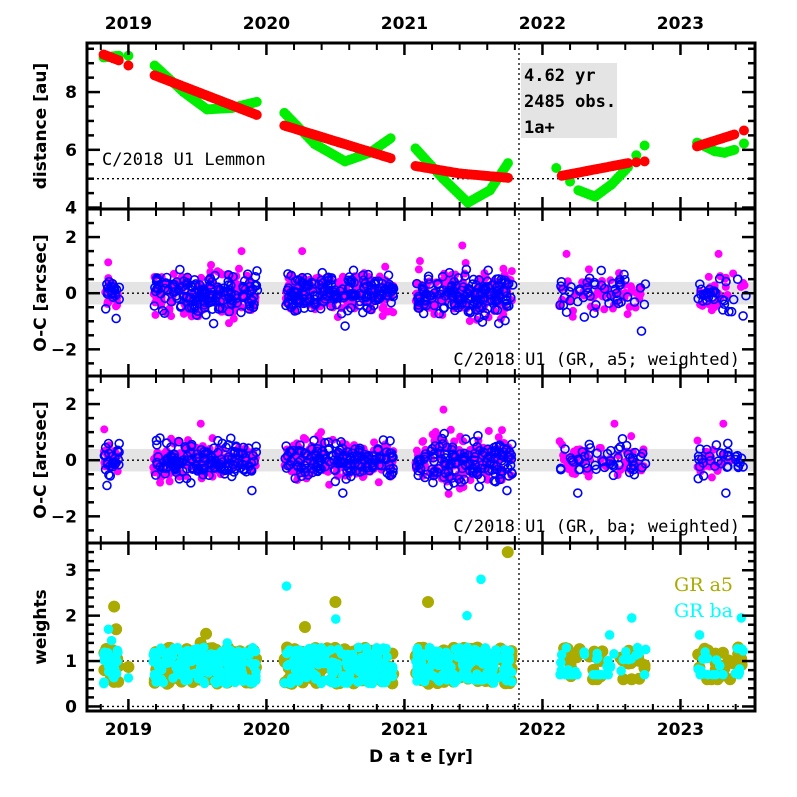 The image size is (797, 797). I want to click on x-tick-label-top: 2021, so click(404, 24).